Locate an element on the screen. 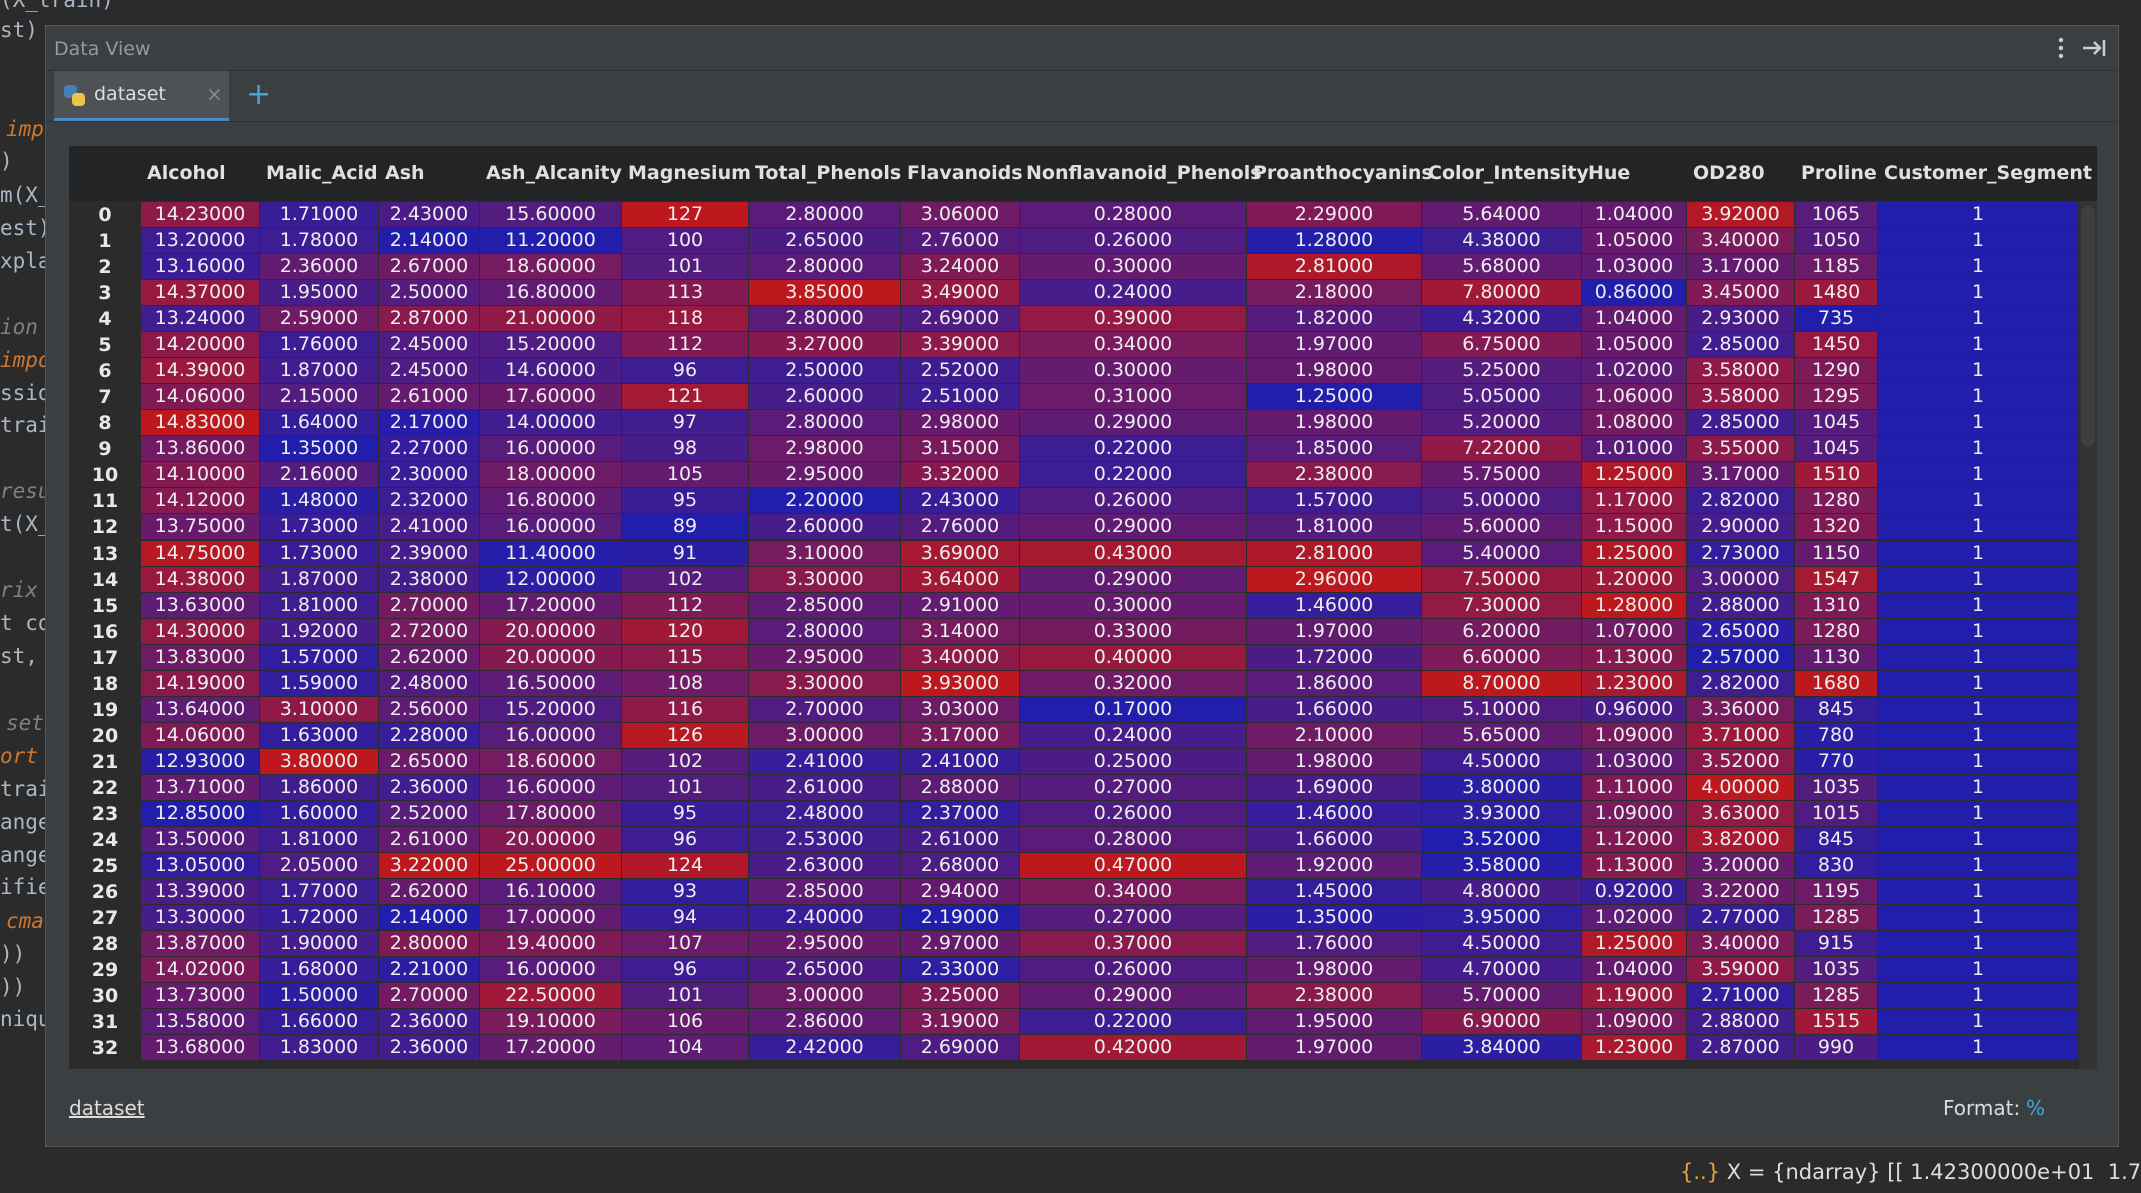  options-button is located at coordinates (2061, 48).